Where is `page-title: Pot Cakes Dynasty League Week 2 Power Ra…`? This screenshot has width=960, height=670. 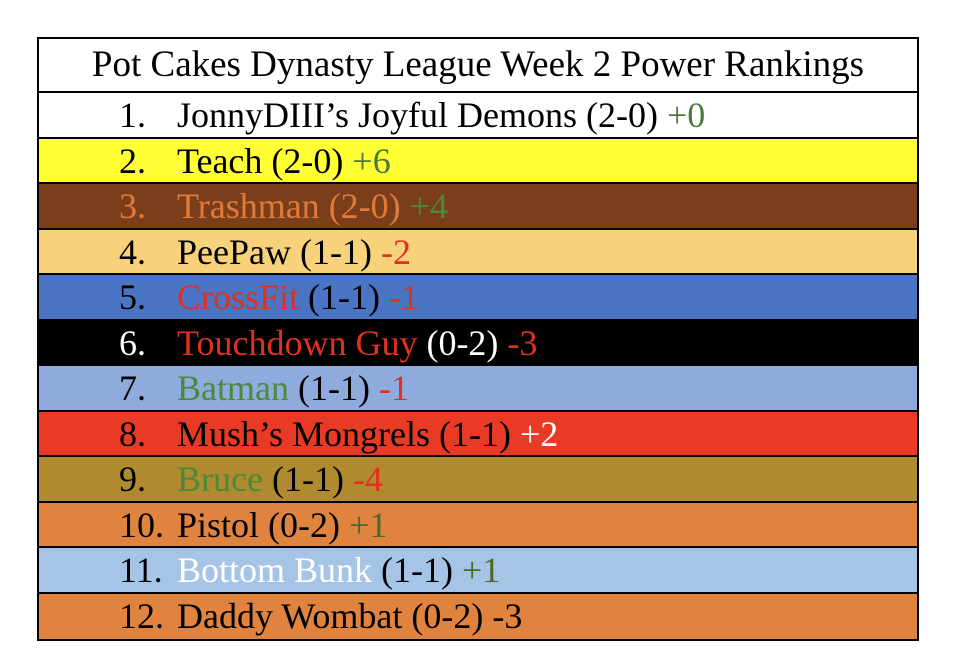 page-title: Pot Cakes Dynasty League Week 2 Power Ra… is located at coordinates (478, 66).